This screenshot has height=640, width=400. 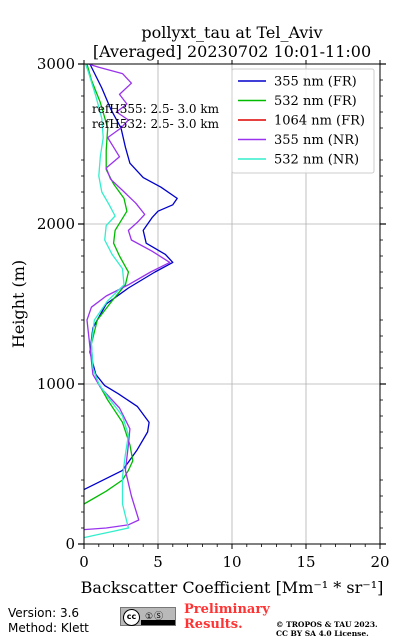 What do you see at coordinates (315, 101) in the screenshot?
I see `legend-label-1: 532 nm (FR)` at bounding box center [315, 101].